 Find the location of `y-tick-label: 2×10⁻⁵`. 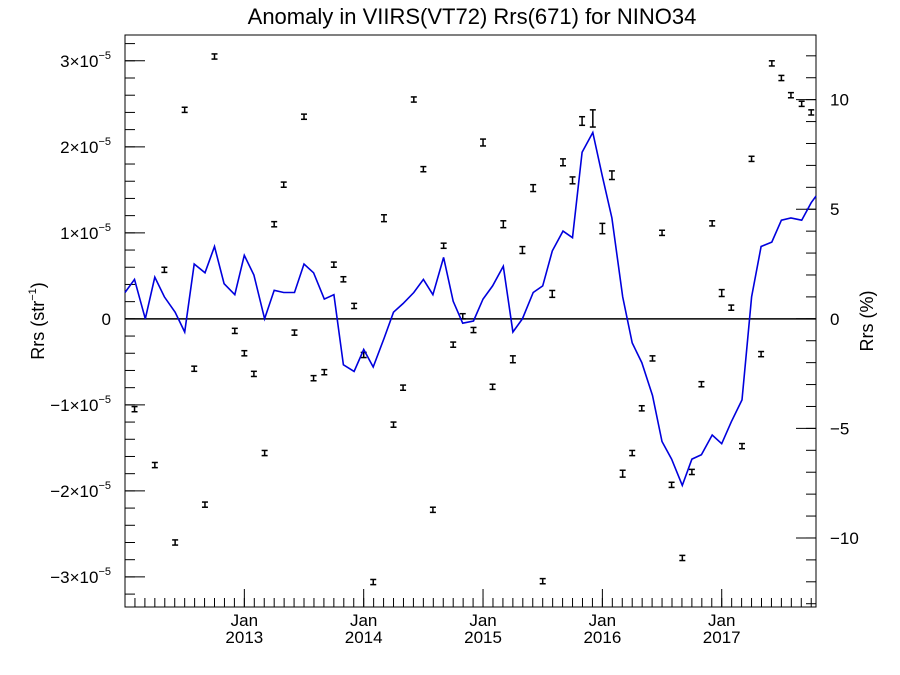

y-tick-label: 2×10⁻⁵ is located at coordinates (85, 146).